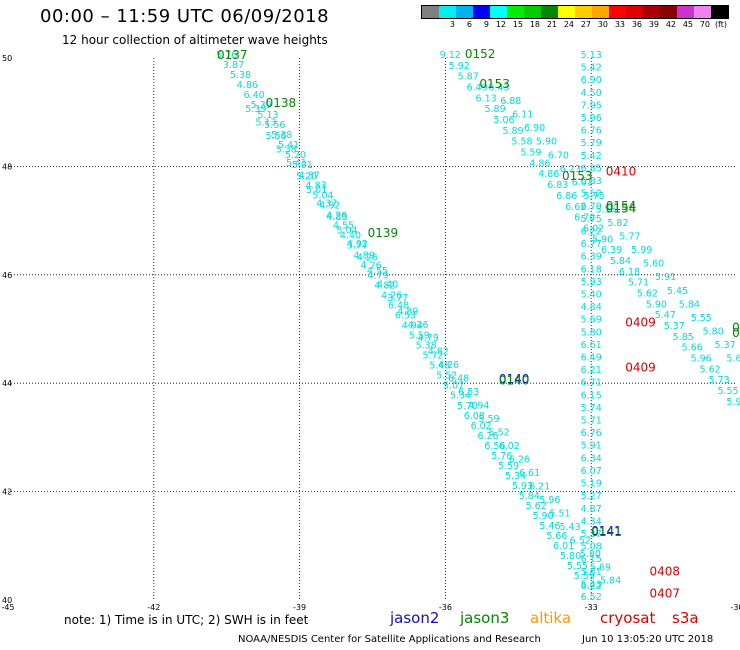 The width and height of the screenshot is (740, 650). Describe the element at coordinates (665, 315) in the screenshot. I see `wave-height-value: 5.47` at that location.